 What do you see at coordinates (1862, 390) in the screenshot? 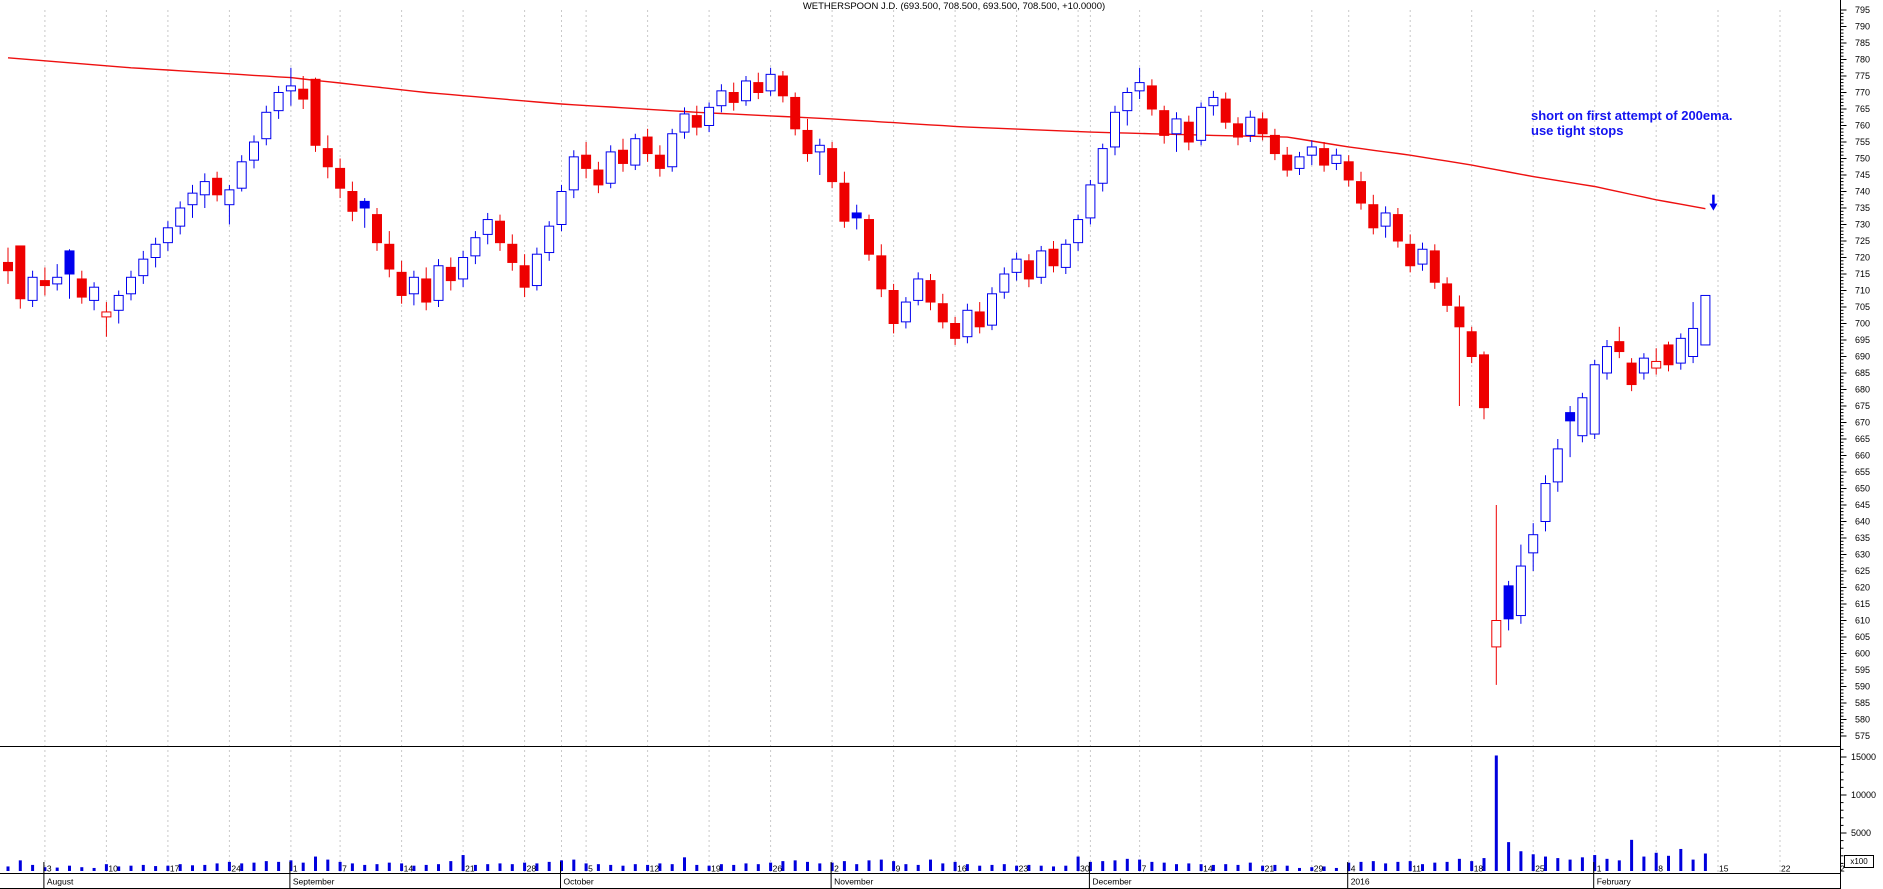
I see `svg-text: 680` at bounding box center [1862, 390].